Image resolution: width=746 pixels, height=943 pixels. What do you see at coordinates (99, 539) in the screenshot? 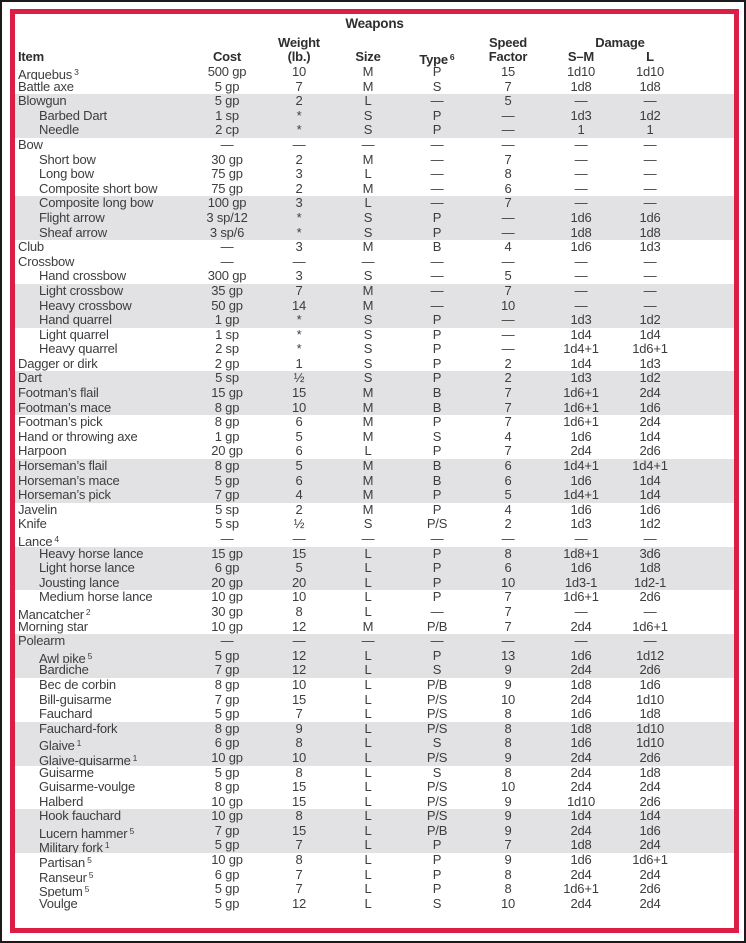
I see `item-cell: Lance 4` at bounding box center [99, 539].